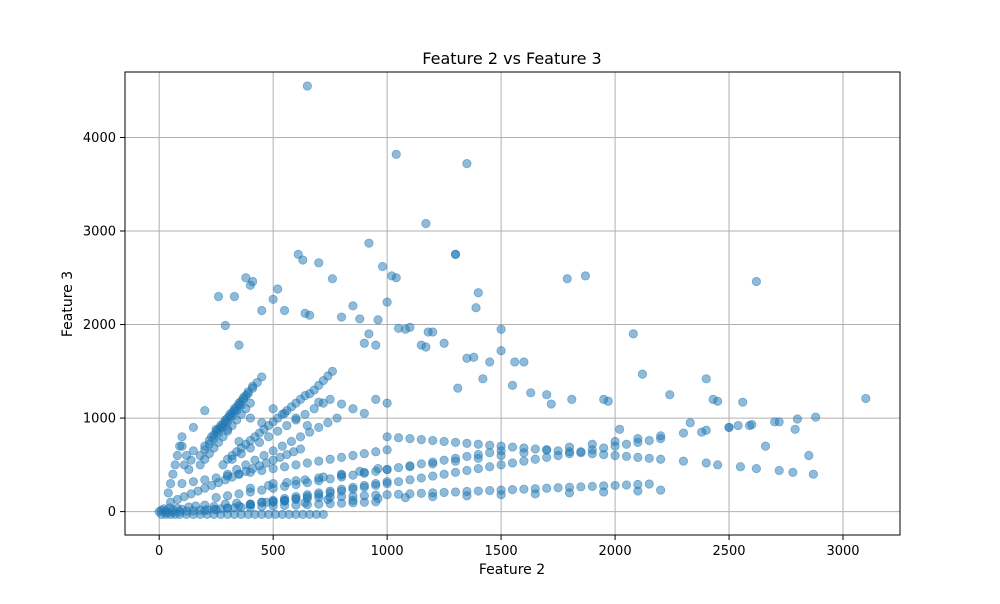 The height and width of the screenshot is (604, 1000). Describe the element at coordinates (728, 551) in the screenshot. I see `x-tick-label: 2500` at that location.